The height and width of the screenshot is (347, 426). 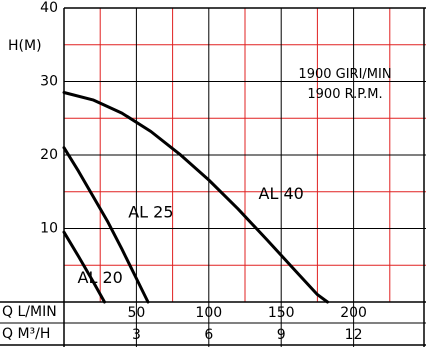 What do you see at coordinates (49, 8) in the screenshot?
I see `y-tick-label: 40` at bounding box center [49, 8].